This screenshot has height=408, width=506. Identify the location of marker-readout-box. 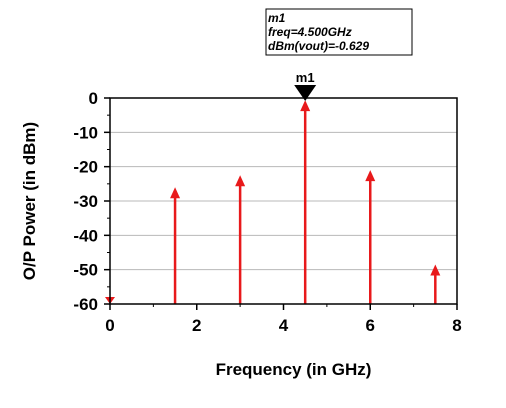
(339, 32).